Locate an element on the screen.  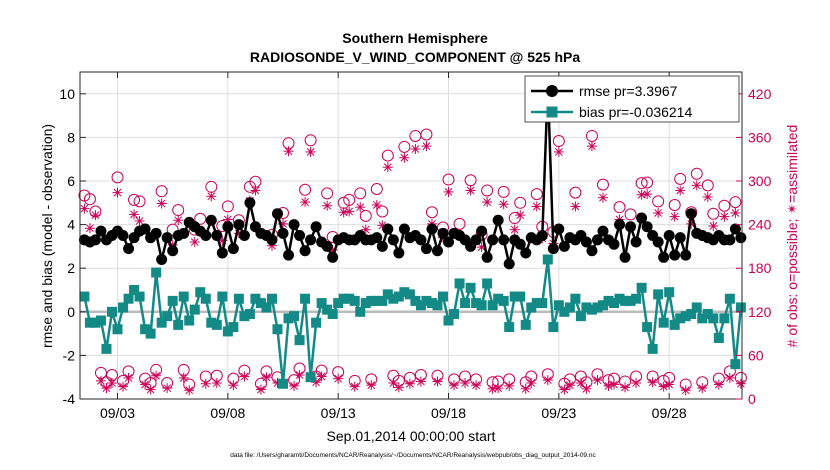
x-tick-label-2: 09/13 is located at coordinates (338, 413).